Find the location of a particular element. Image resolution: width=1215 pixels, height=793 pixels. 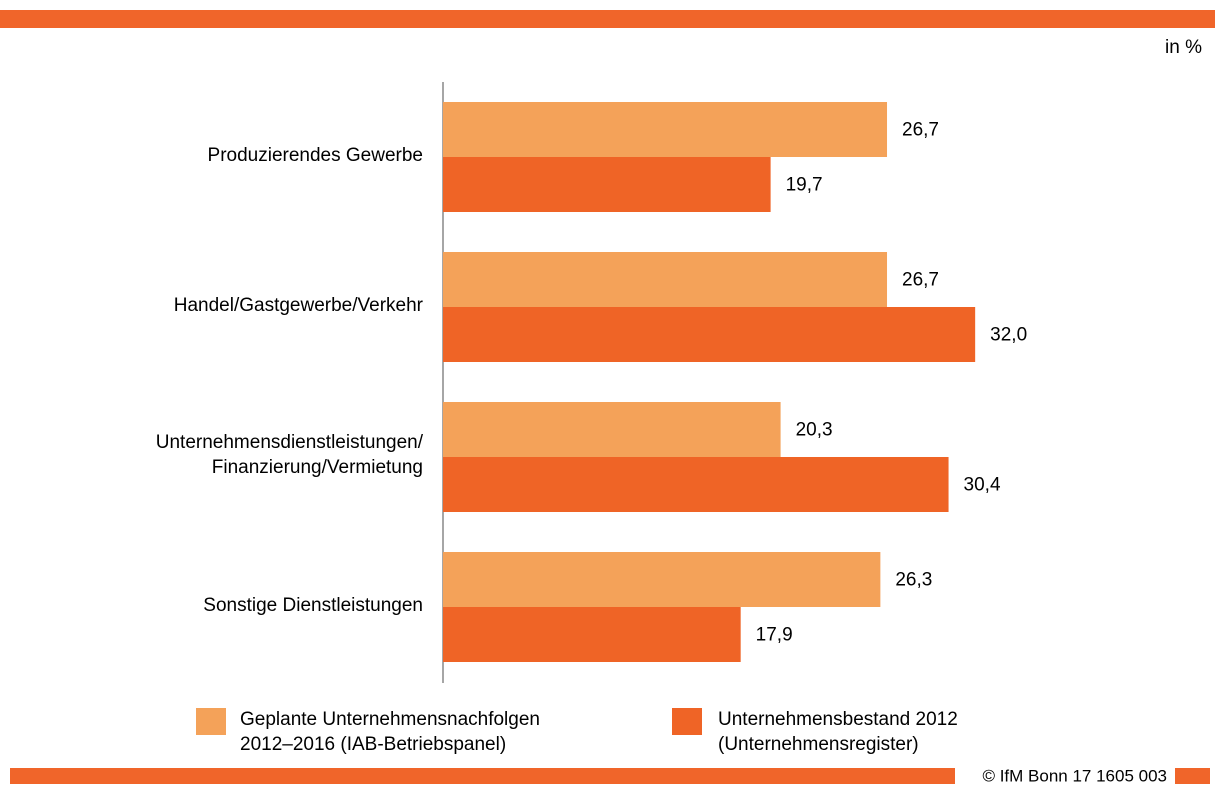

value-label: 26,3 is located at coordinates (913, 580).